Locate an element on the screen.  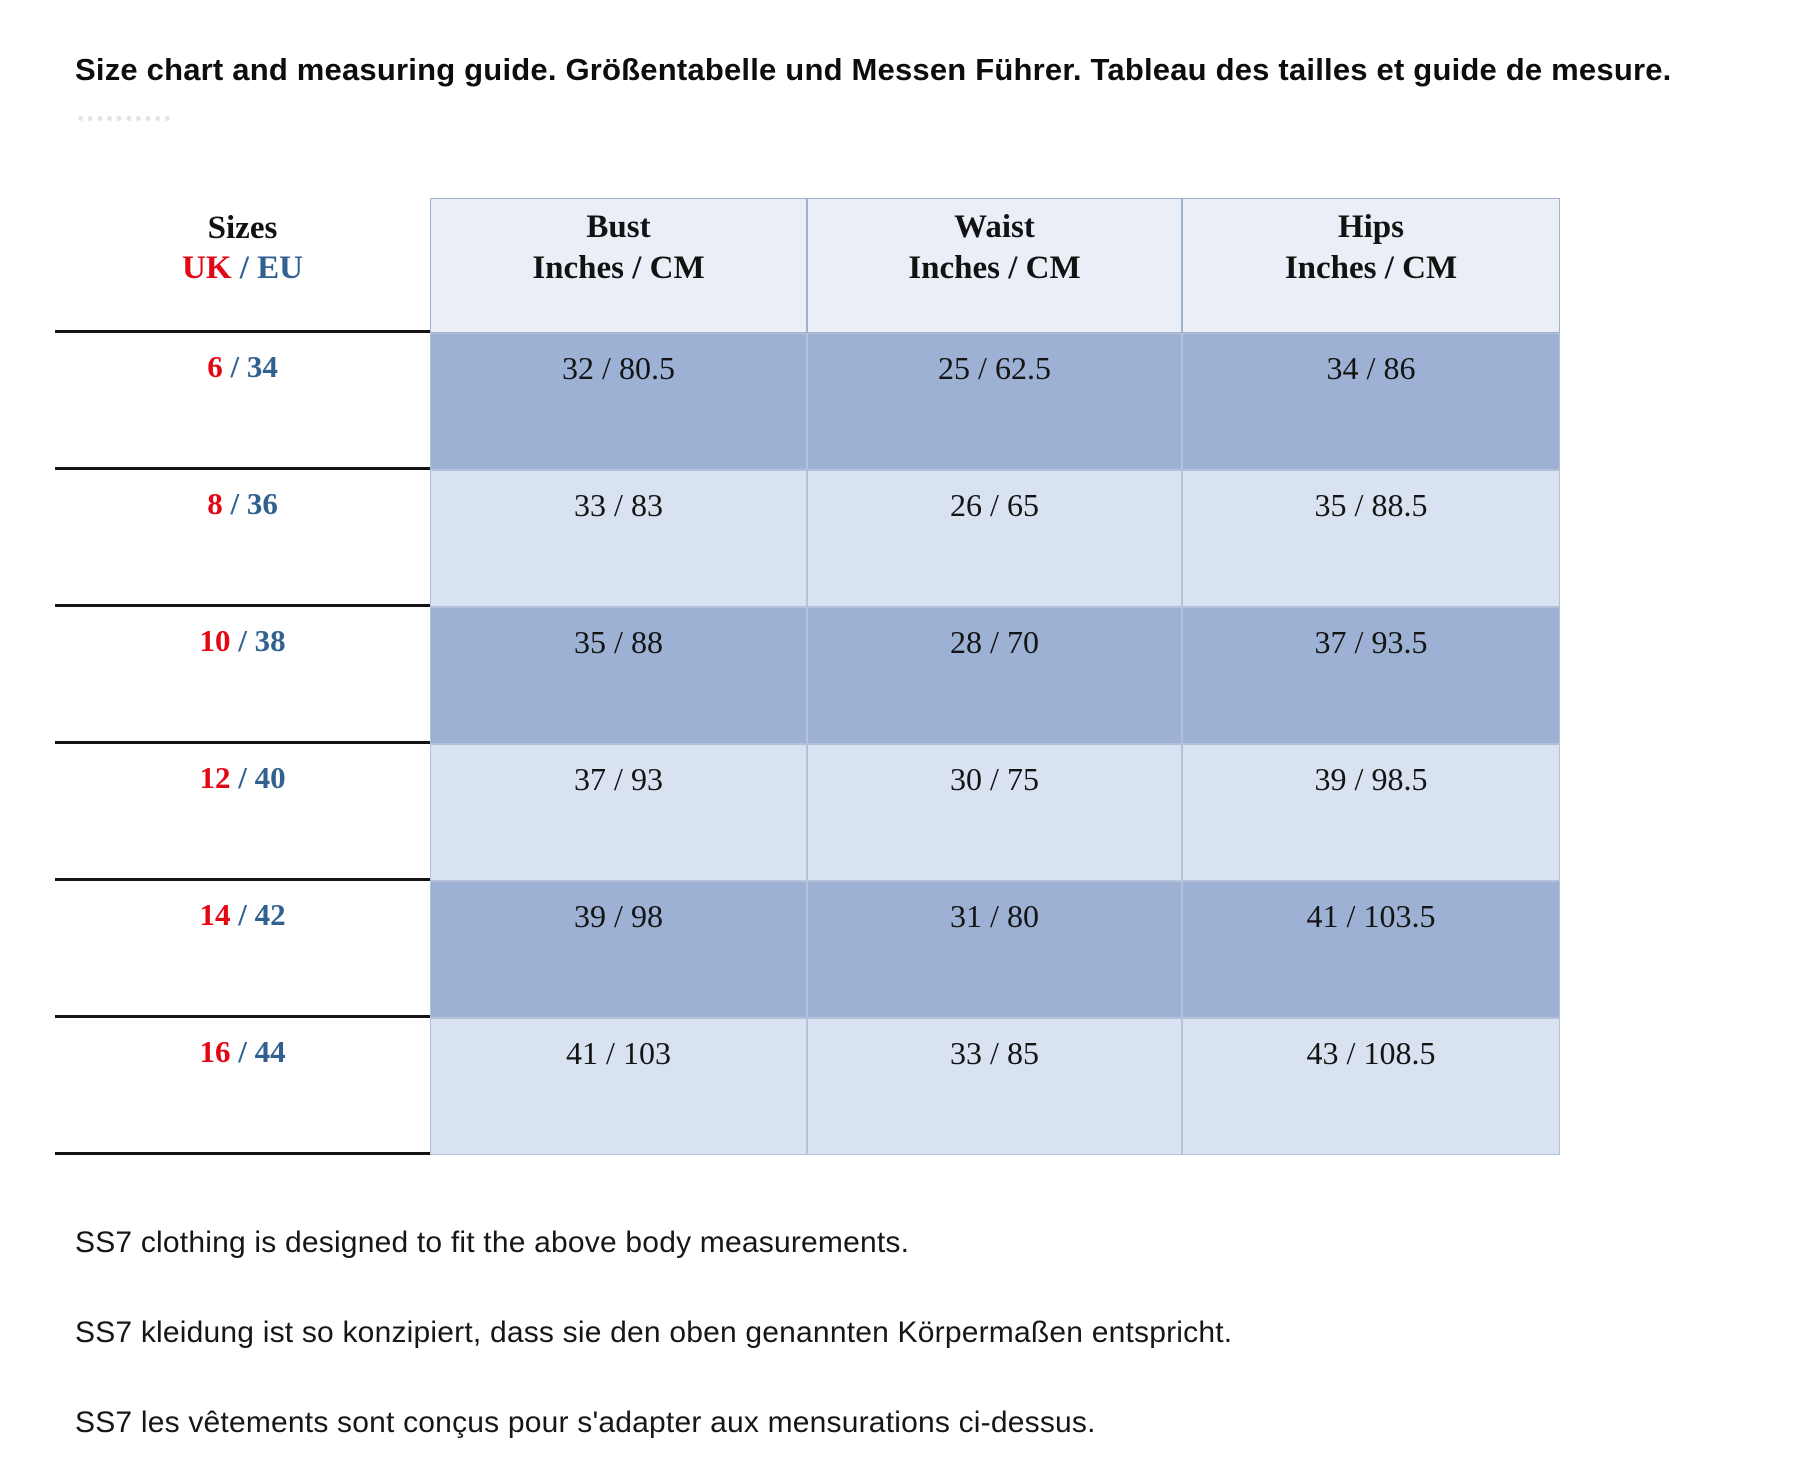
hips-cell: 39 / 98.5 is located at coordinates (1371, 812).